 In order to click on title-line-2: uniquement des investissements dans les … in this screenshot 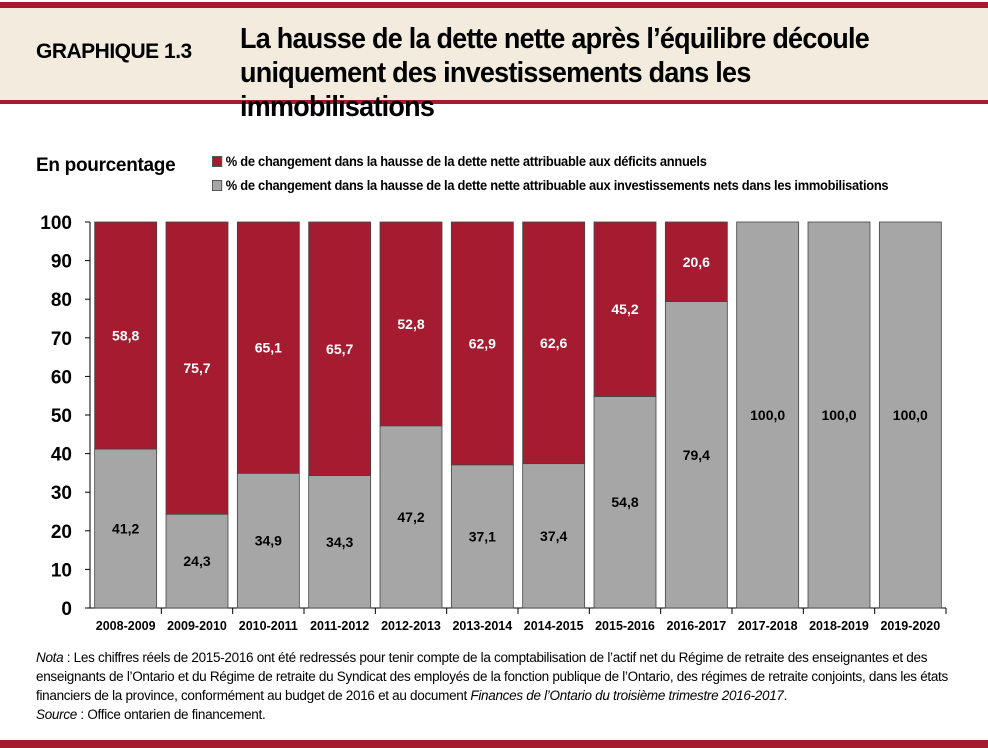, I will do `click(495, 90)`.